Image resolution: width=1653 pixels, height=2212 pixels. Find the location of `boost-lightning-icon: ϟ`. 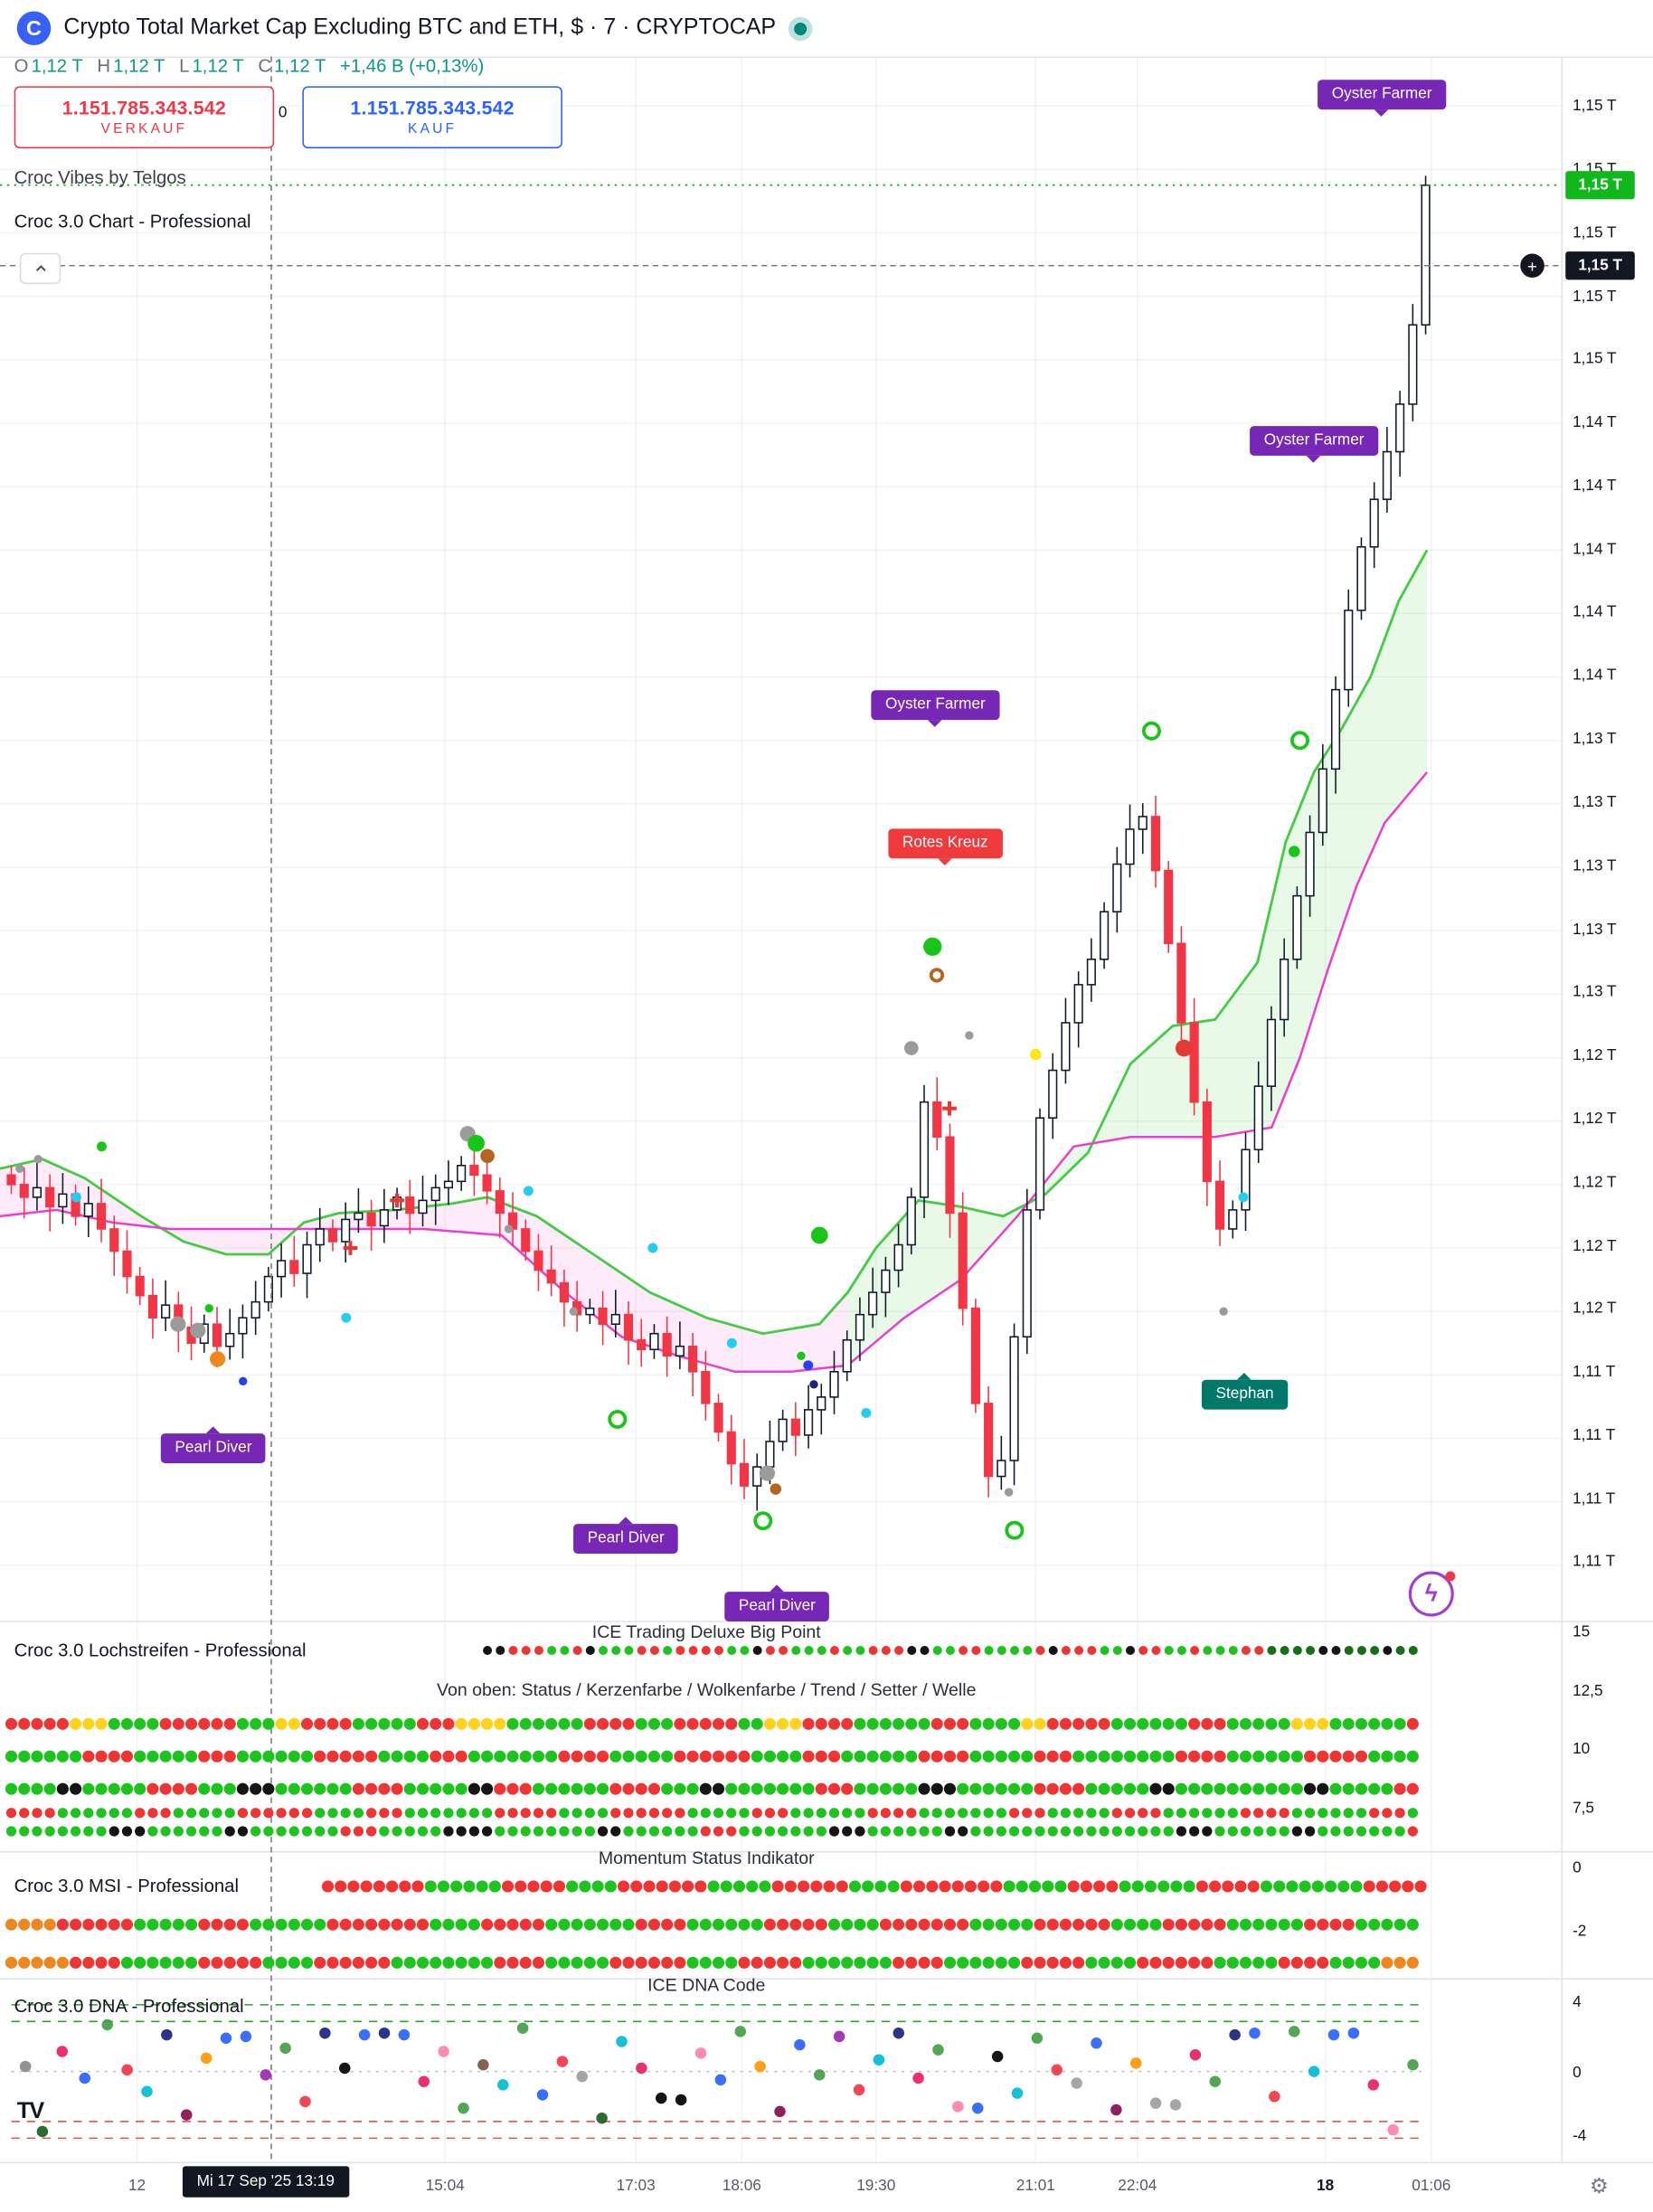

boost-lightning-icon: ϟ is located at coordinates (1432, 1594).